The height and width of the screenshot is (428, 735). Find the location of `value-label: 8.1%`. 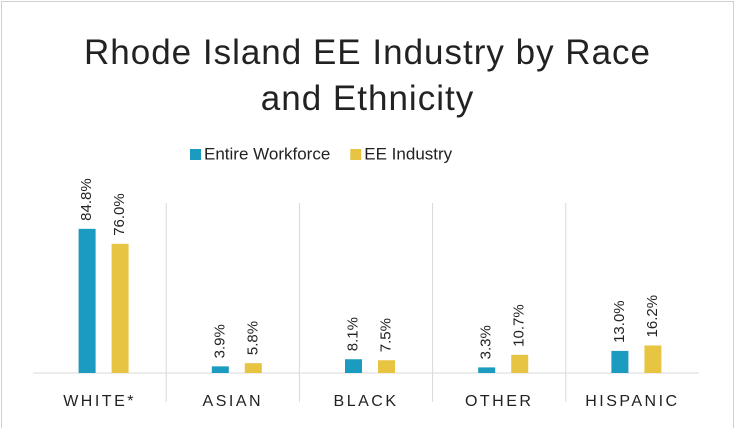

value-label: 8.1% is located at coordinates (352, 334).